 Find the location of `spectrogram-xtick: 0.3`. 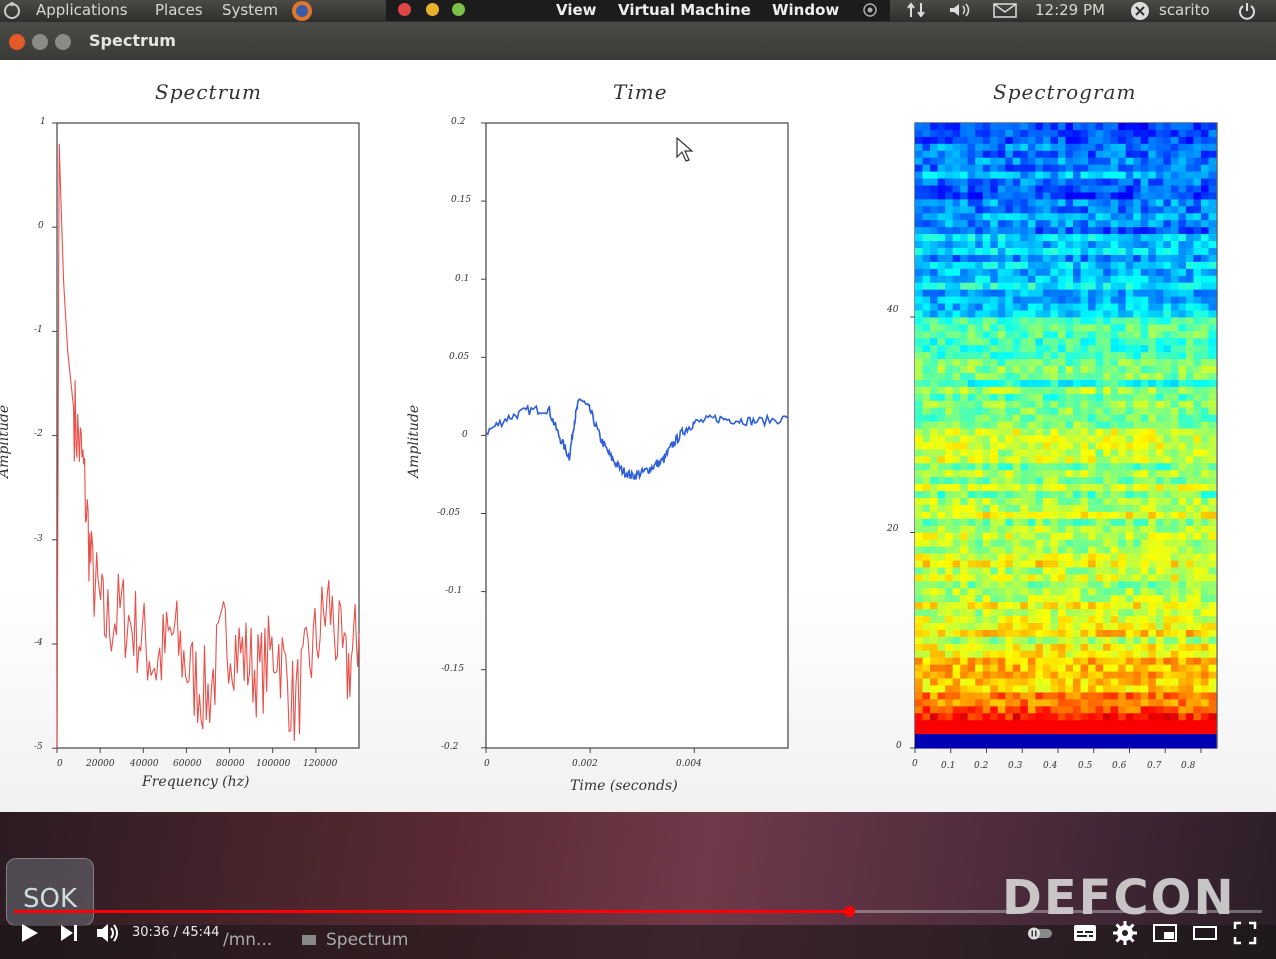

spectrogram-xtick: 0.3 is located at coordinates (1015, 766).